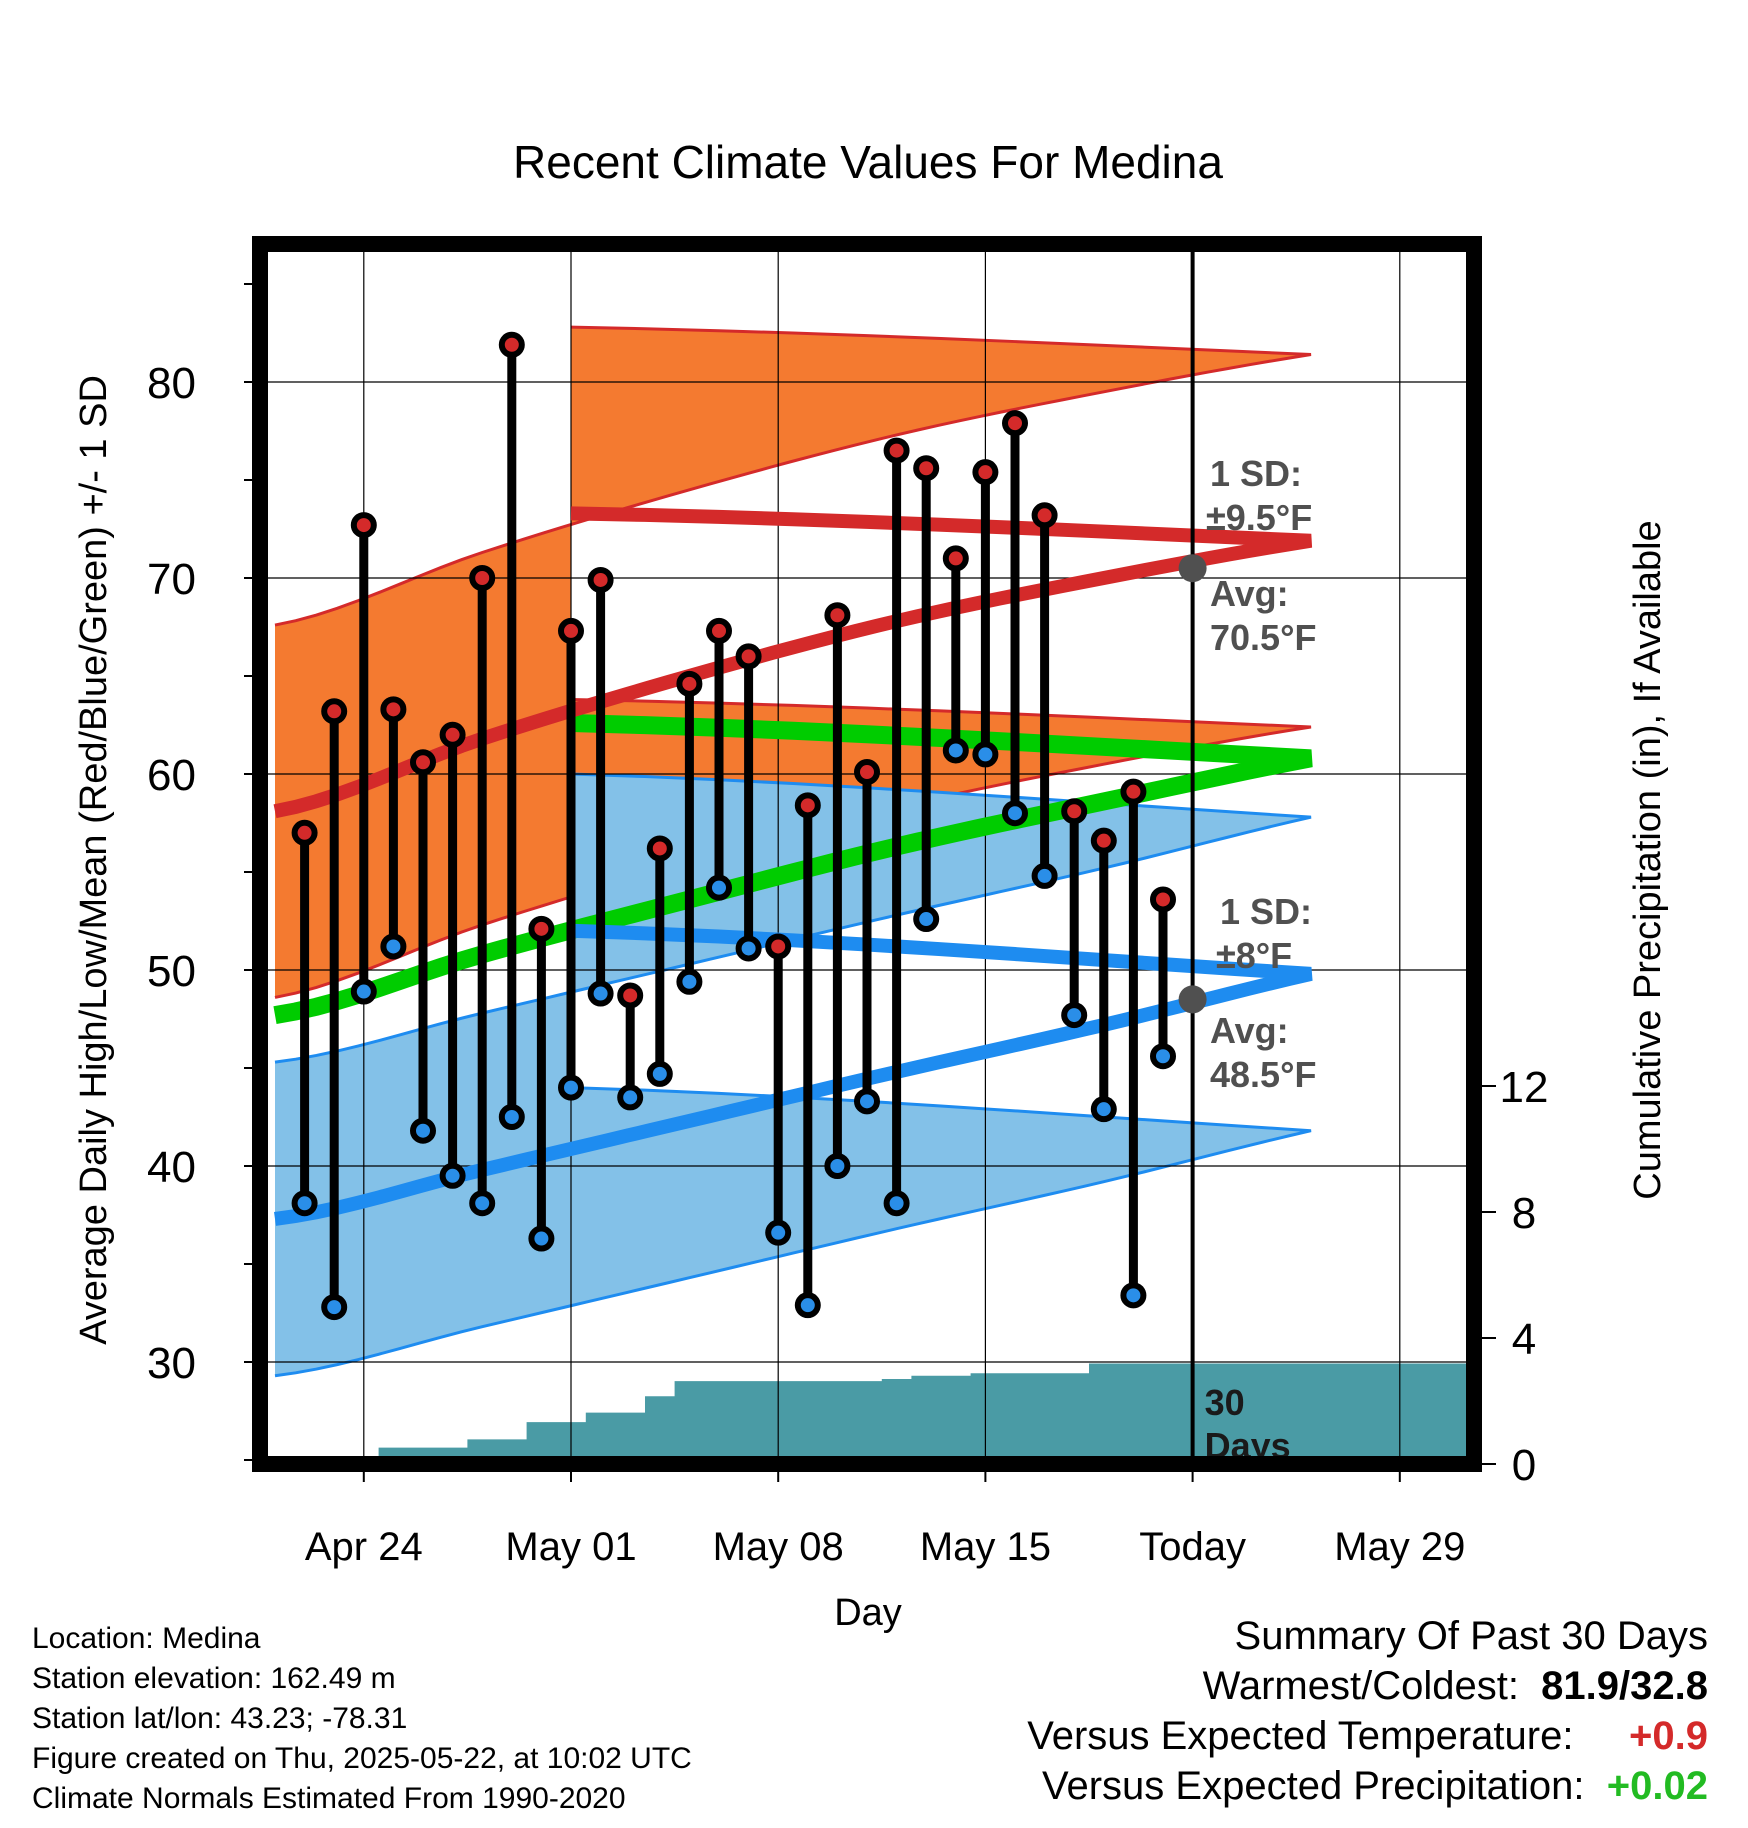  What do you see at coordinates (1360, 1686) in the screenshot?
I see `warmest-coldest-label: Warmest/Coldest:` at bounding box center [1360, 1686].